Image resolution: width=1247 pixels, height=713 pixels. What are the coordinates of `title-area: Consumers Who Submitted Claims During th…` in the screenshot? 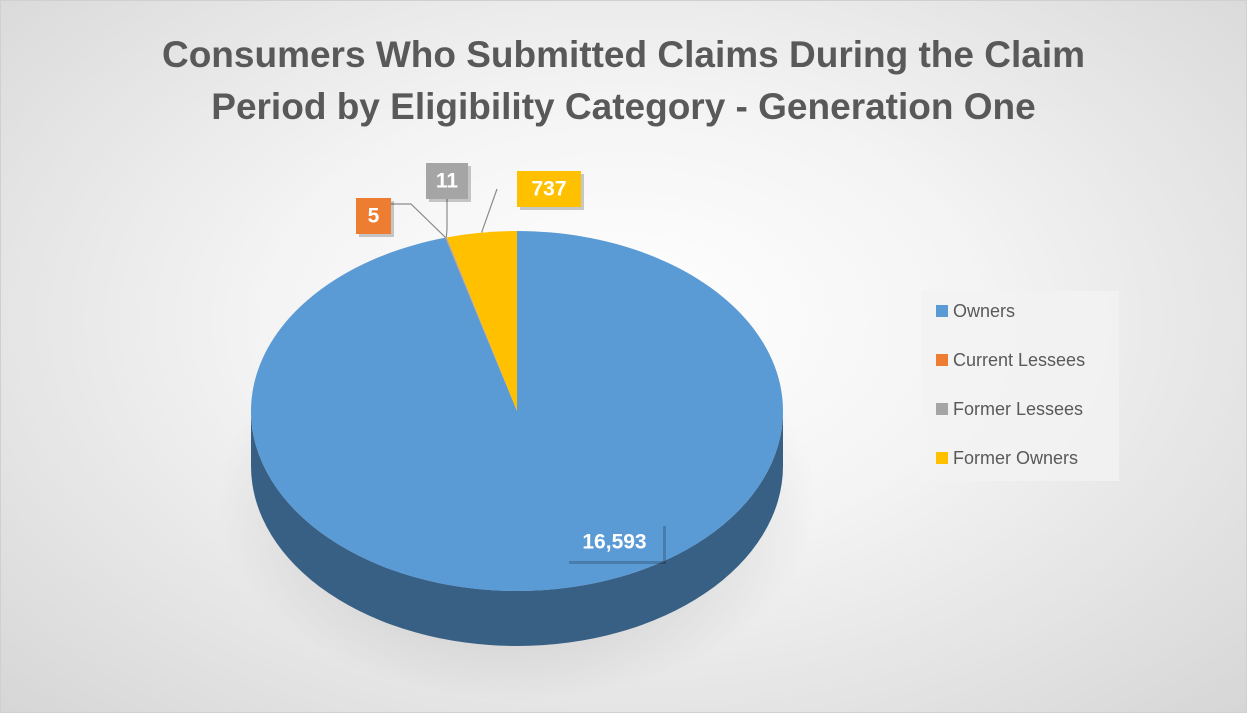 It's located at (623, 81).